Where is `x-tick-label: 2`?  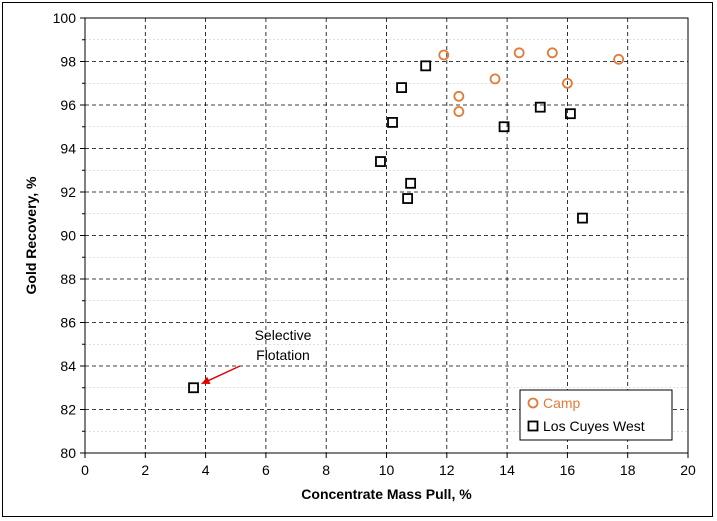
x-tick-label: 2 is located at coordinates (145, 470).